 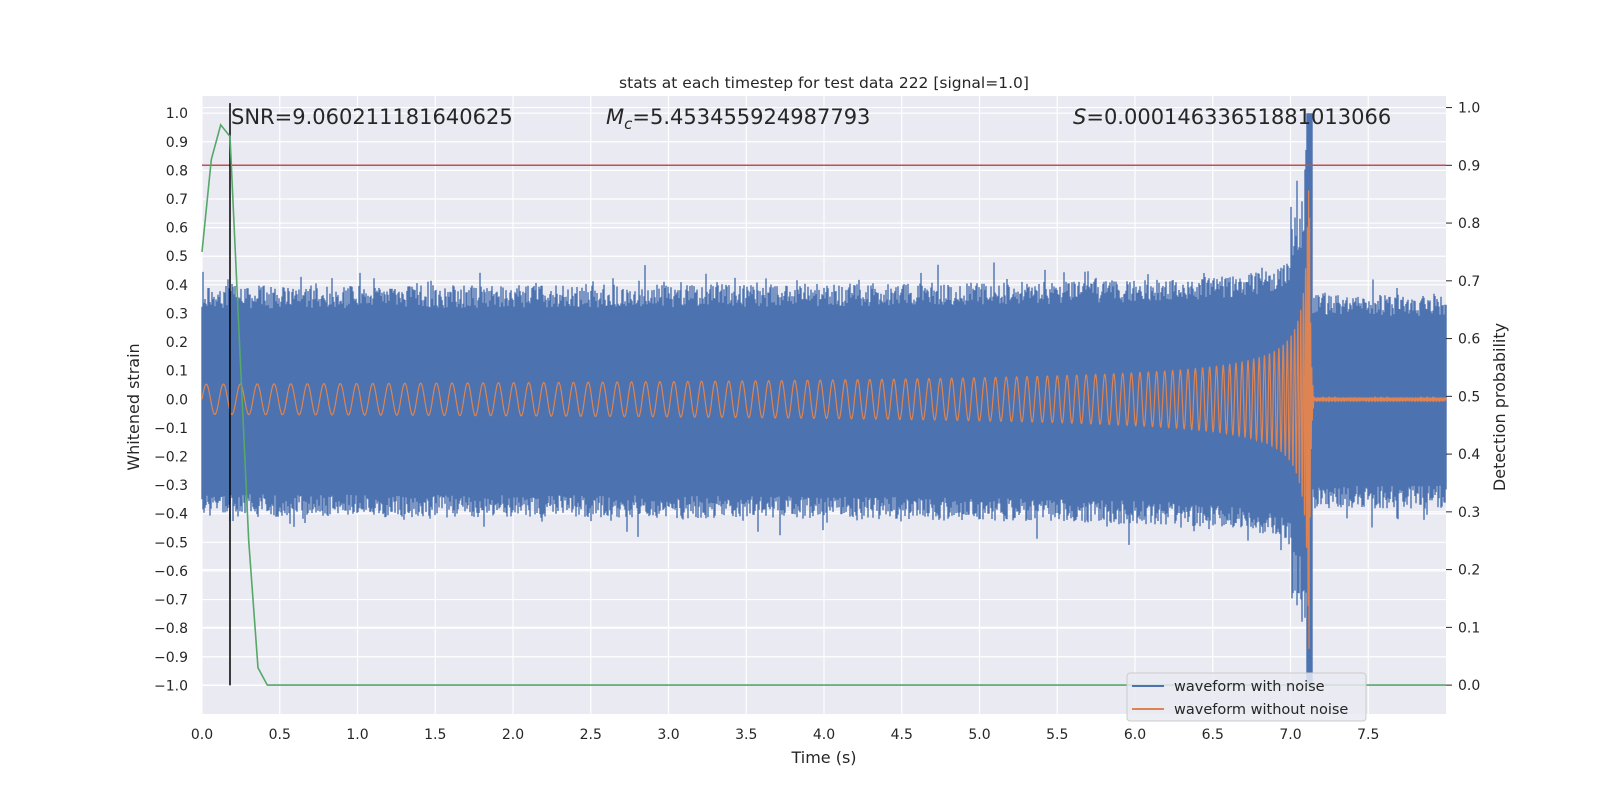 I want to click on y-left-tick-label-9: 0.1, so click(x=177, y=372).